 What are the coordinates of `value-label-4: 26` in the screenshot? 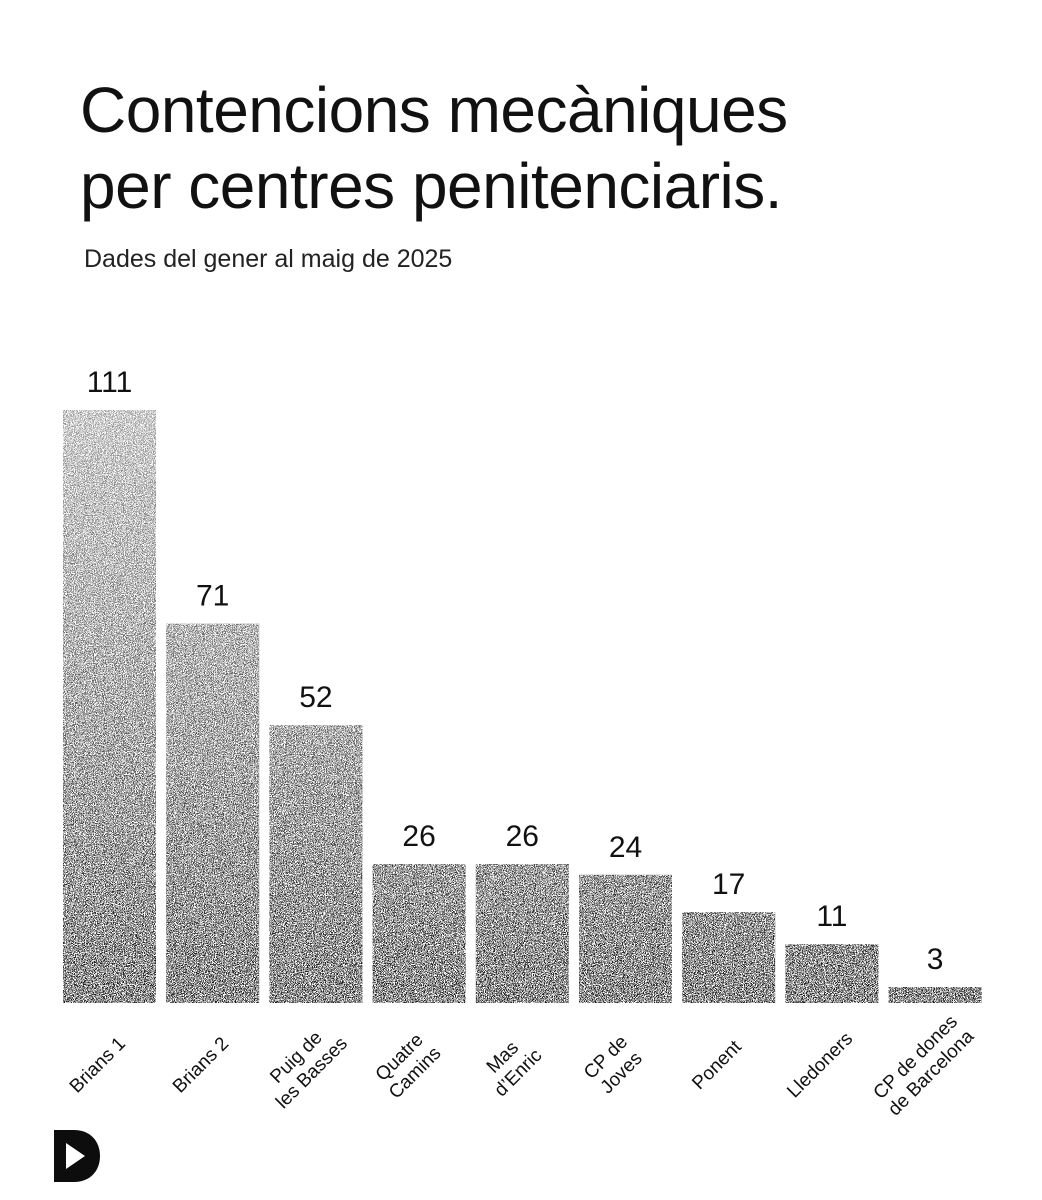 It's located at (522, 836).